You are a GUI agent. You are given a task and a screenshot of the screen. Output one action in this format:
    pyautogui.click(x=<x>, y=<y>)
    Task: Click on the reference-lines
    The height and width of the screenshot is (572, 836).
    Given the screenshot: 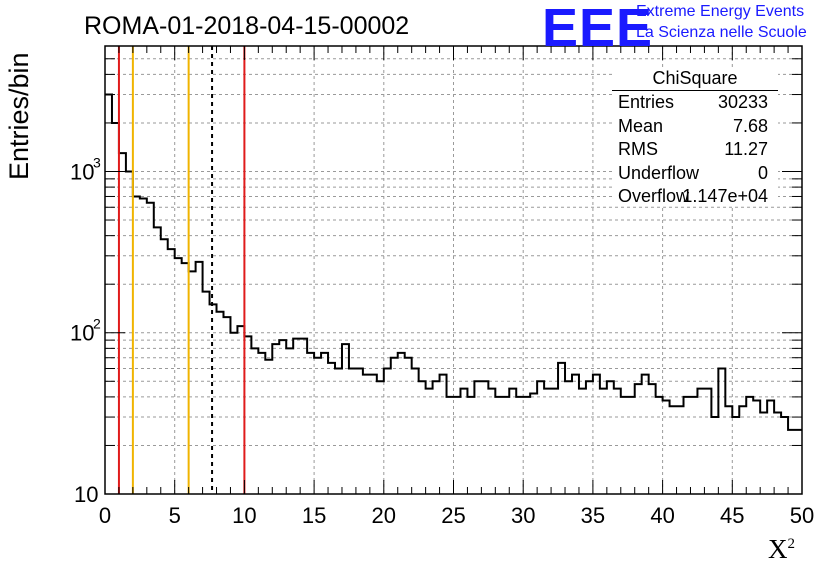 What is the action you would take?
    pyautogui.click(x=181, y=270)
    